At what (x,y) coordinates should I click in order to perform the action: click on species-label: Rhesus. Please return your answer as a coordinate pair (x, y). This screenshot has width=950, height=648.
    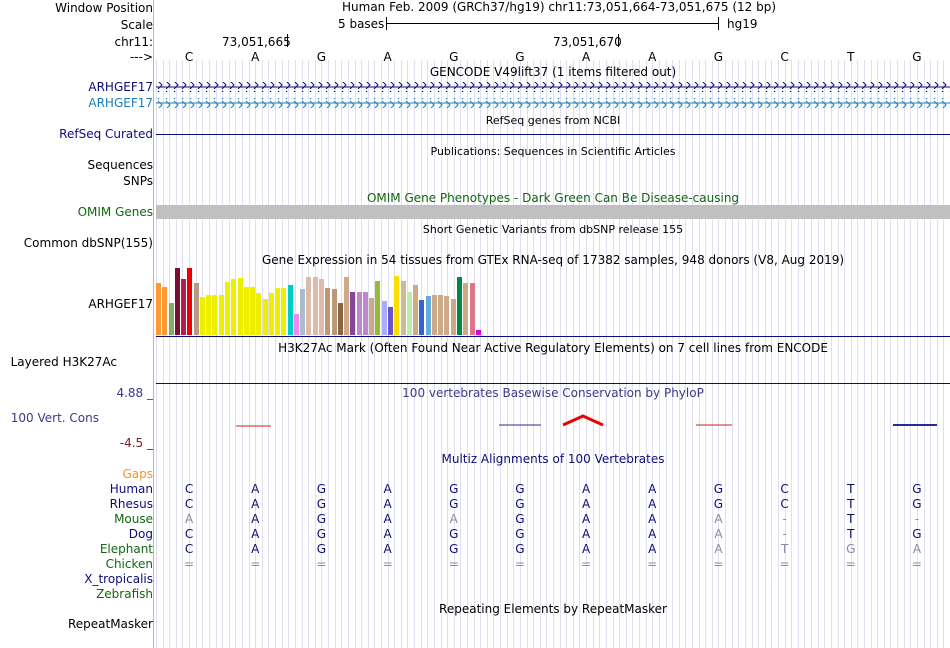
    Looking at the image, I should click on (131, 504).